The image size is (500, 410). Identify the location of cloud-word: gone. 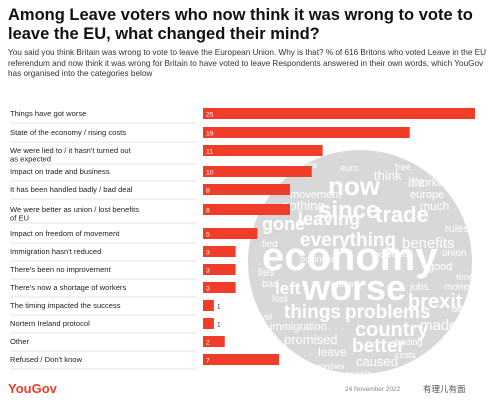
(283, 224).